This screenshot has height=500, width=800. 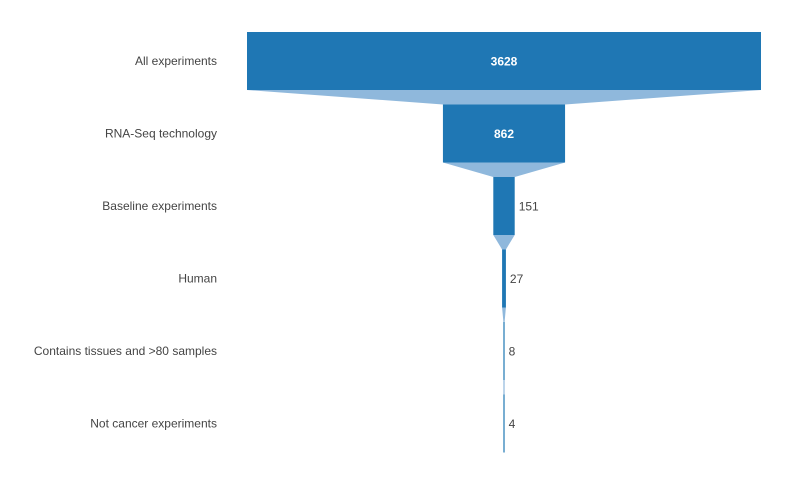 What do you see at coordinates (176, 61) in the screenshot?
I see `funnel-category-label: All experiments` at bounding box center [176, 61].